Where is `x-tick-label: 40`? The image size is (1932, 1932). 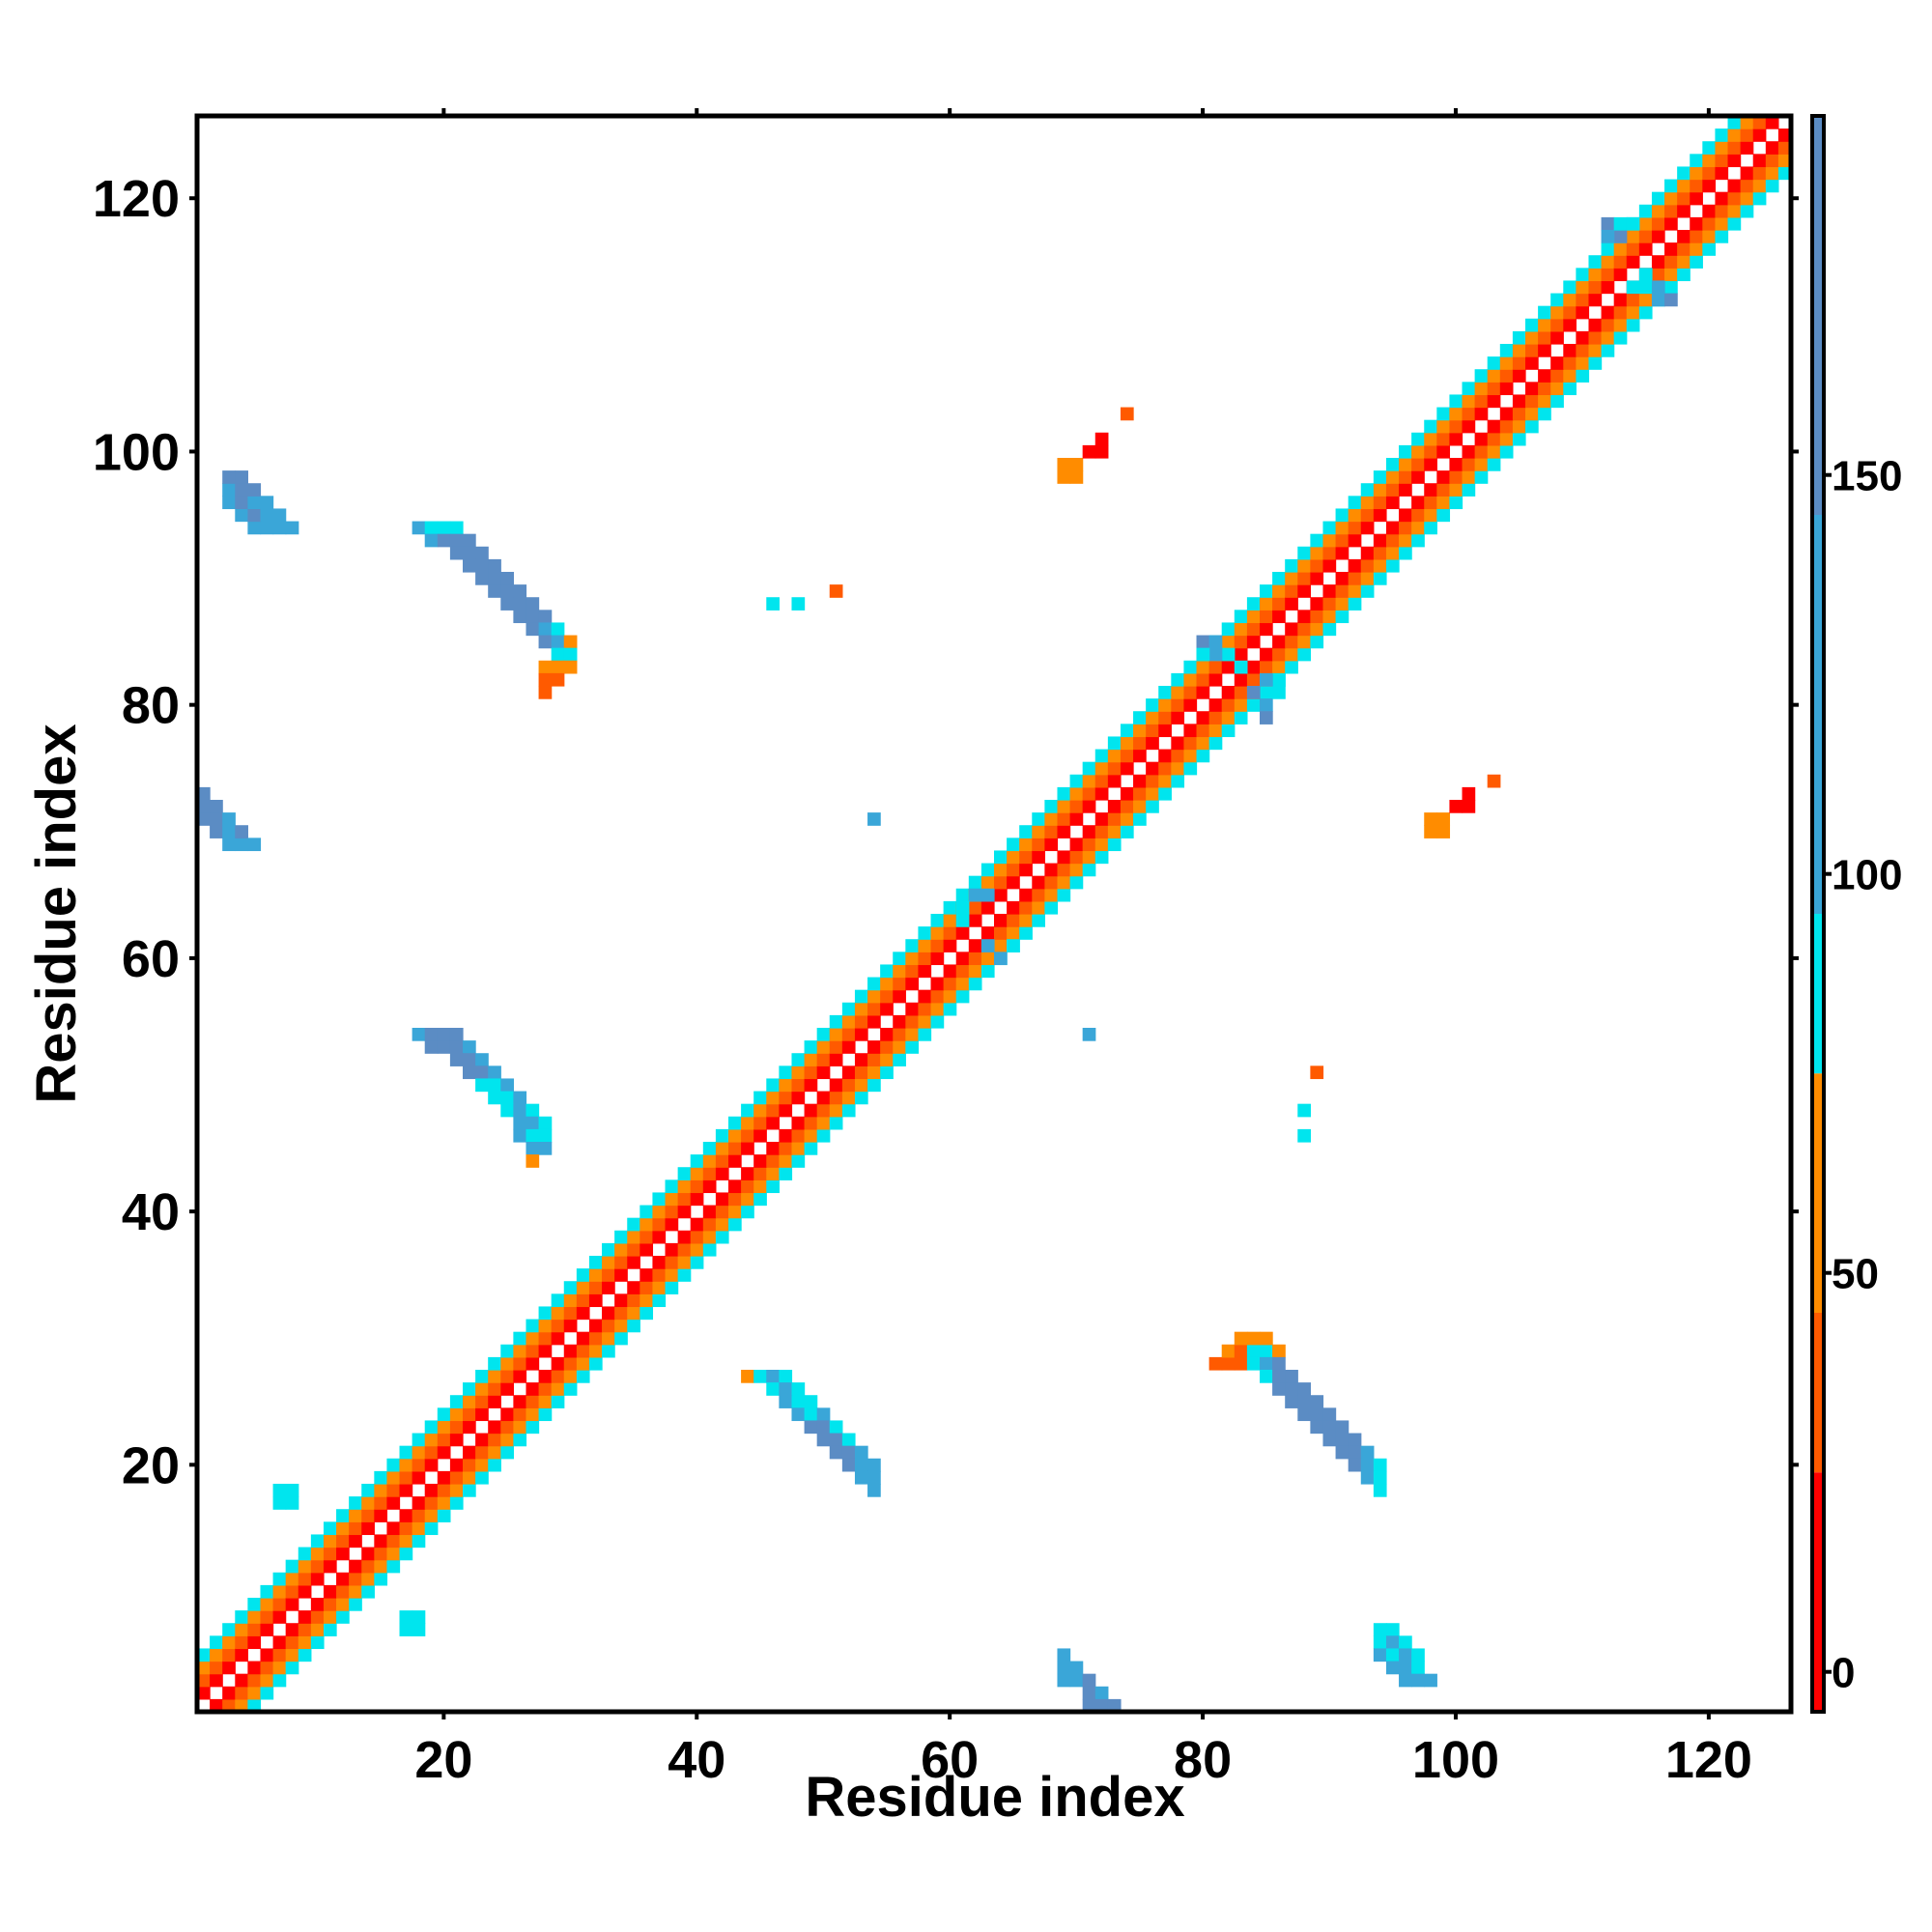 x-tick-label: 40 is located at coordinates (696, 1760).